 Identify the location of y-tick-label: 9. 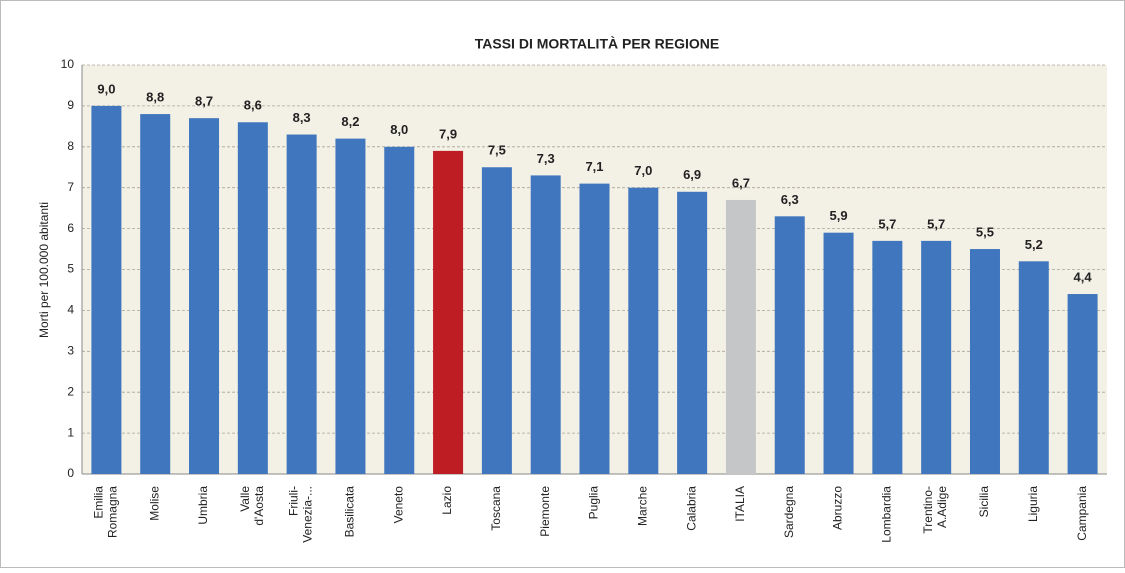
(70, 105).